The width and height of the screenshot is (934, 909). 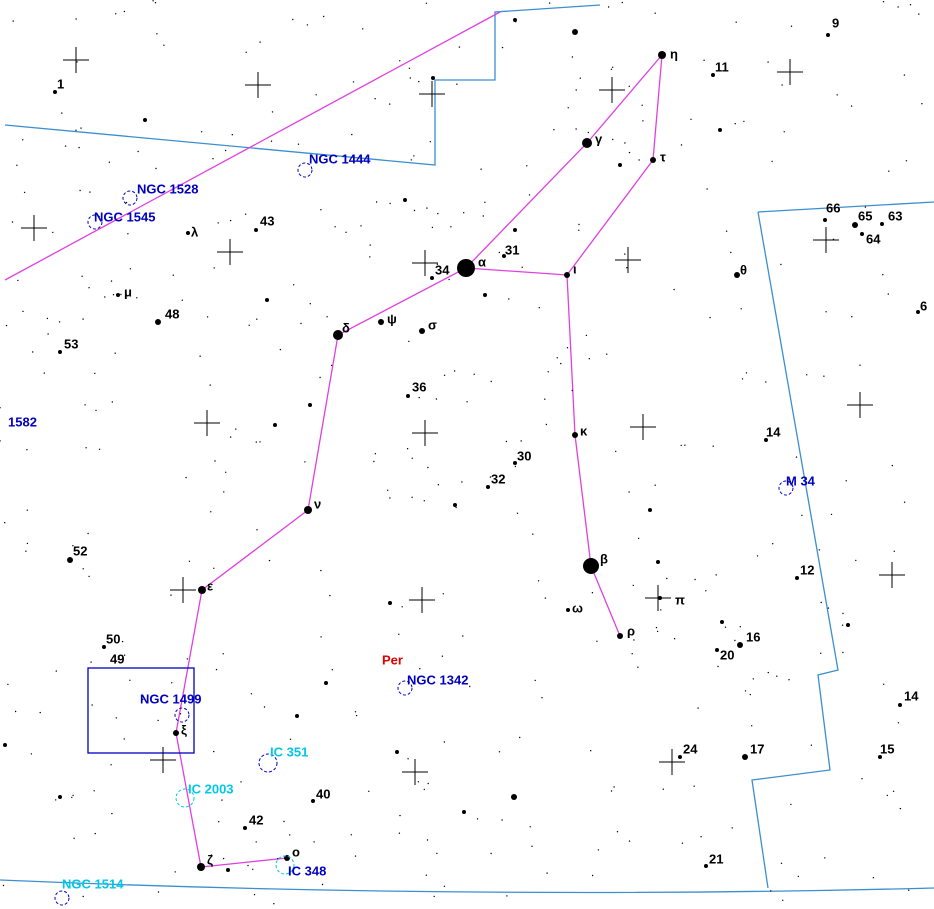 What do you see at coordinates (211, 788) in the screenshot?
I see `object-label: IC 2003` at bounding box center [211, 788].